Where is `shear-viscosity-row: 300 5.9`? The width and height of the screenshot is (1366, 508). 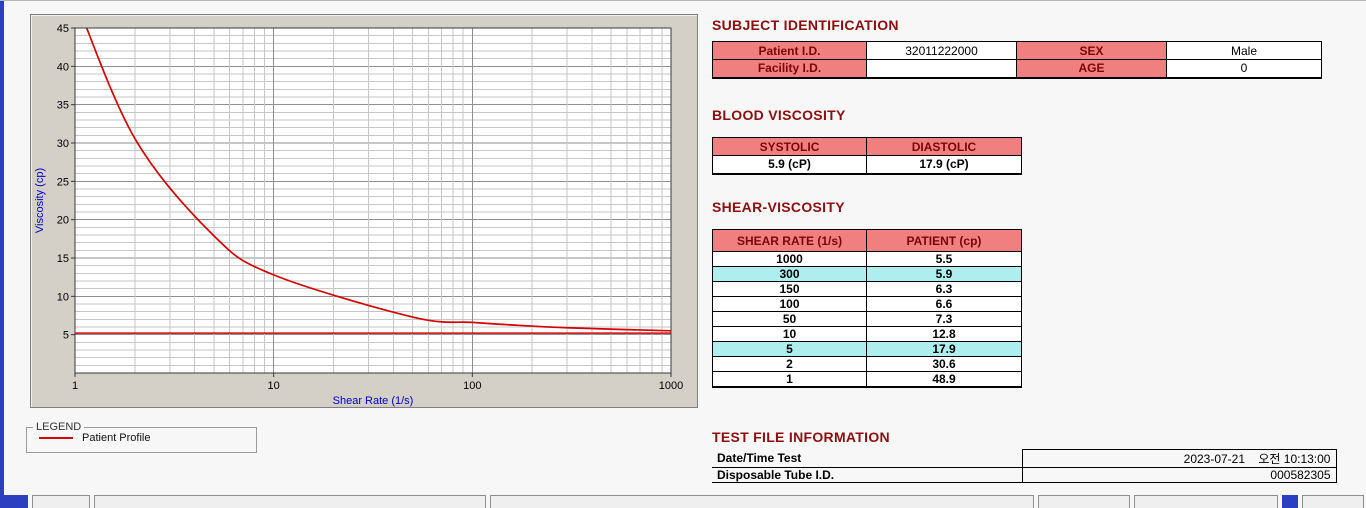
shear-viscosity-row: 300 5.9 is located at coordinates (867, 274).